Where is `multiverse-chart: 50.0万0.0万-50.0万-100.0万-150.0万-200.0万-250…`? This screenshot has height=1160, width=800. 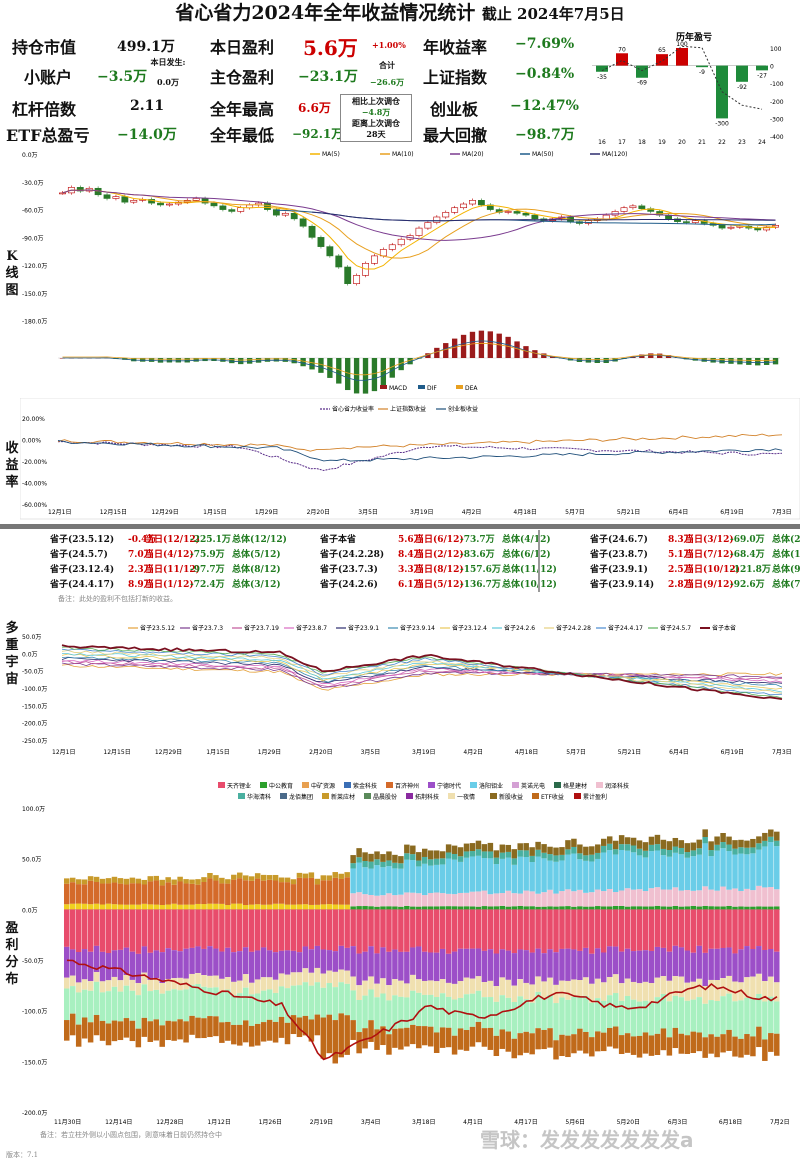 multiverse-chart: 50.0万0.0万-50.0万-100.0万-150.0万-200.0万-250… is located at coordinates (407, 690).